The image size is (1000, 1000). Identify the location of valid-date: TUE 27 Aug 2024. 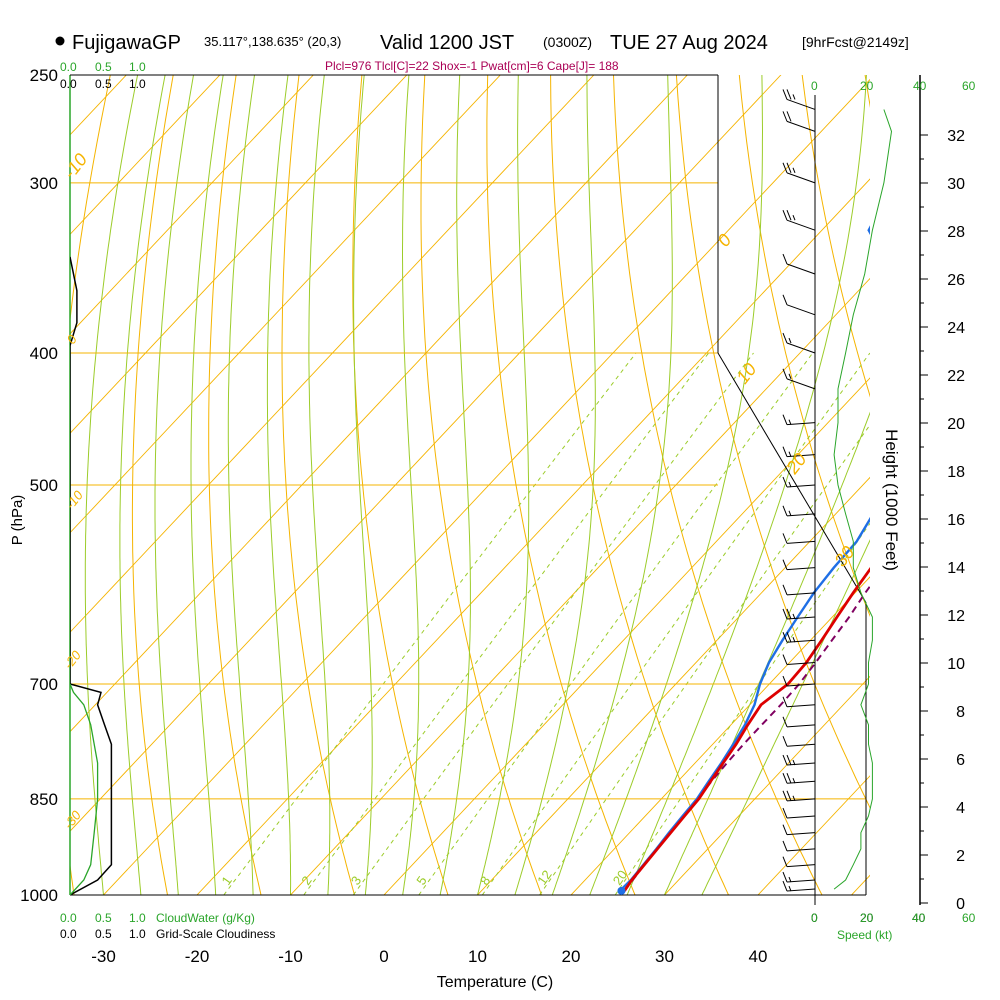
(689, 43).